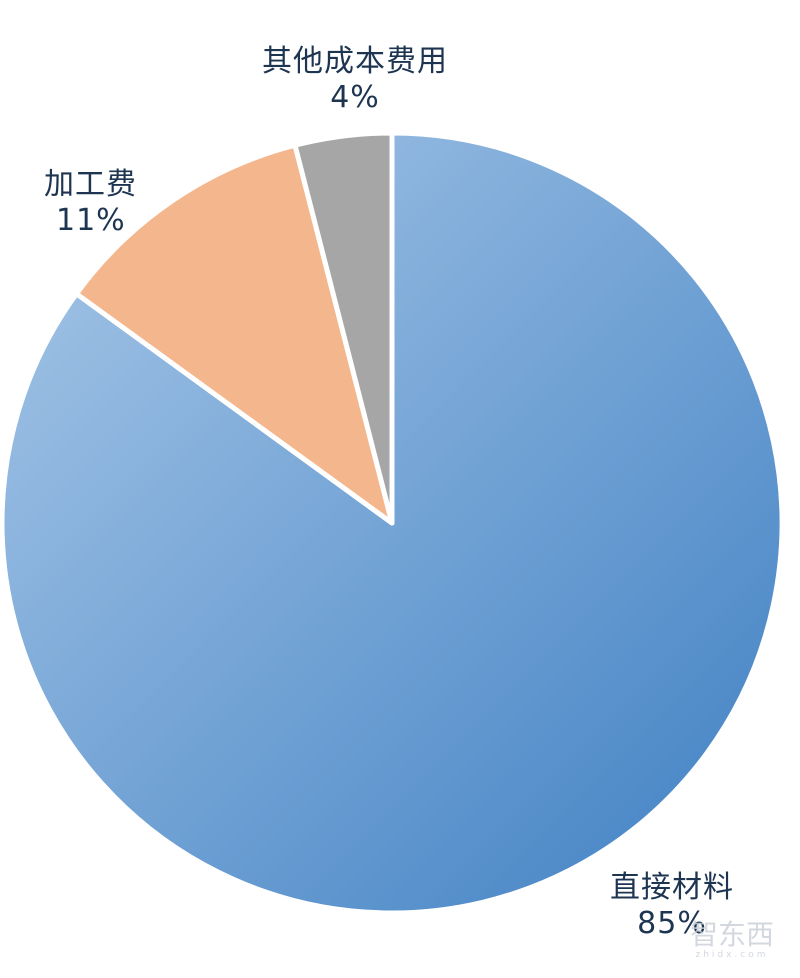  Describe the element at coordinates (355, 97) in the screenshot. I see `slice-value-other-costs: 4%` at that location.